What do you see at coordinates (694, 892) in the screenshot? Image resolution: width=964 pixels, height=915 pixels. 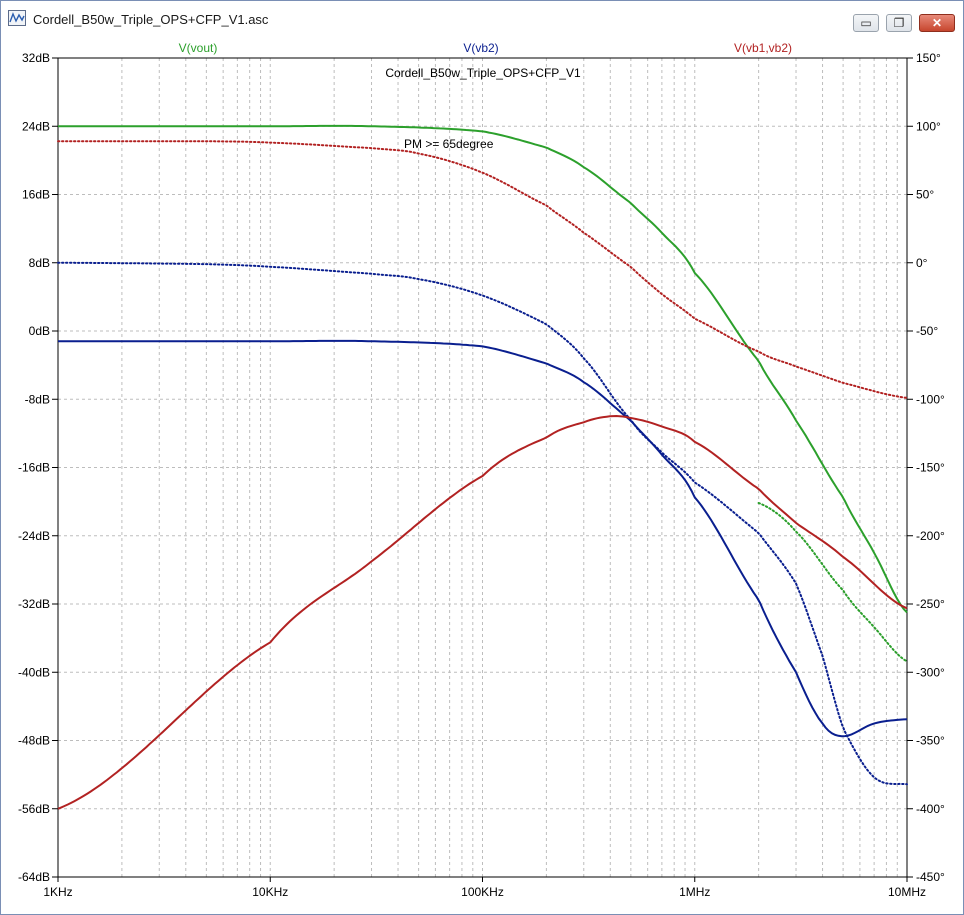 I see `x-tick-label: 1MHz` at bounding box center [694, 892].